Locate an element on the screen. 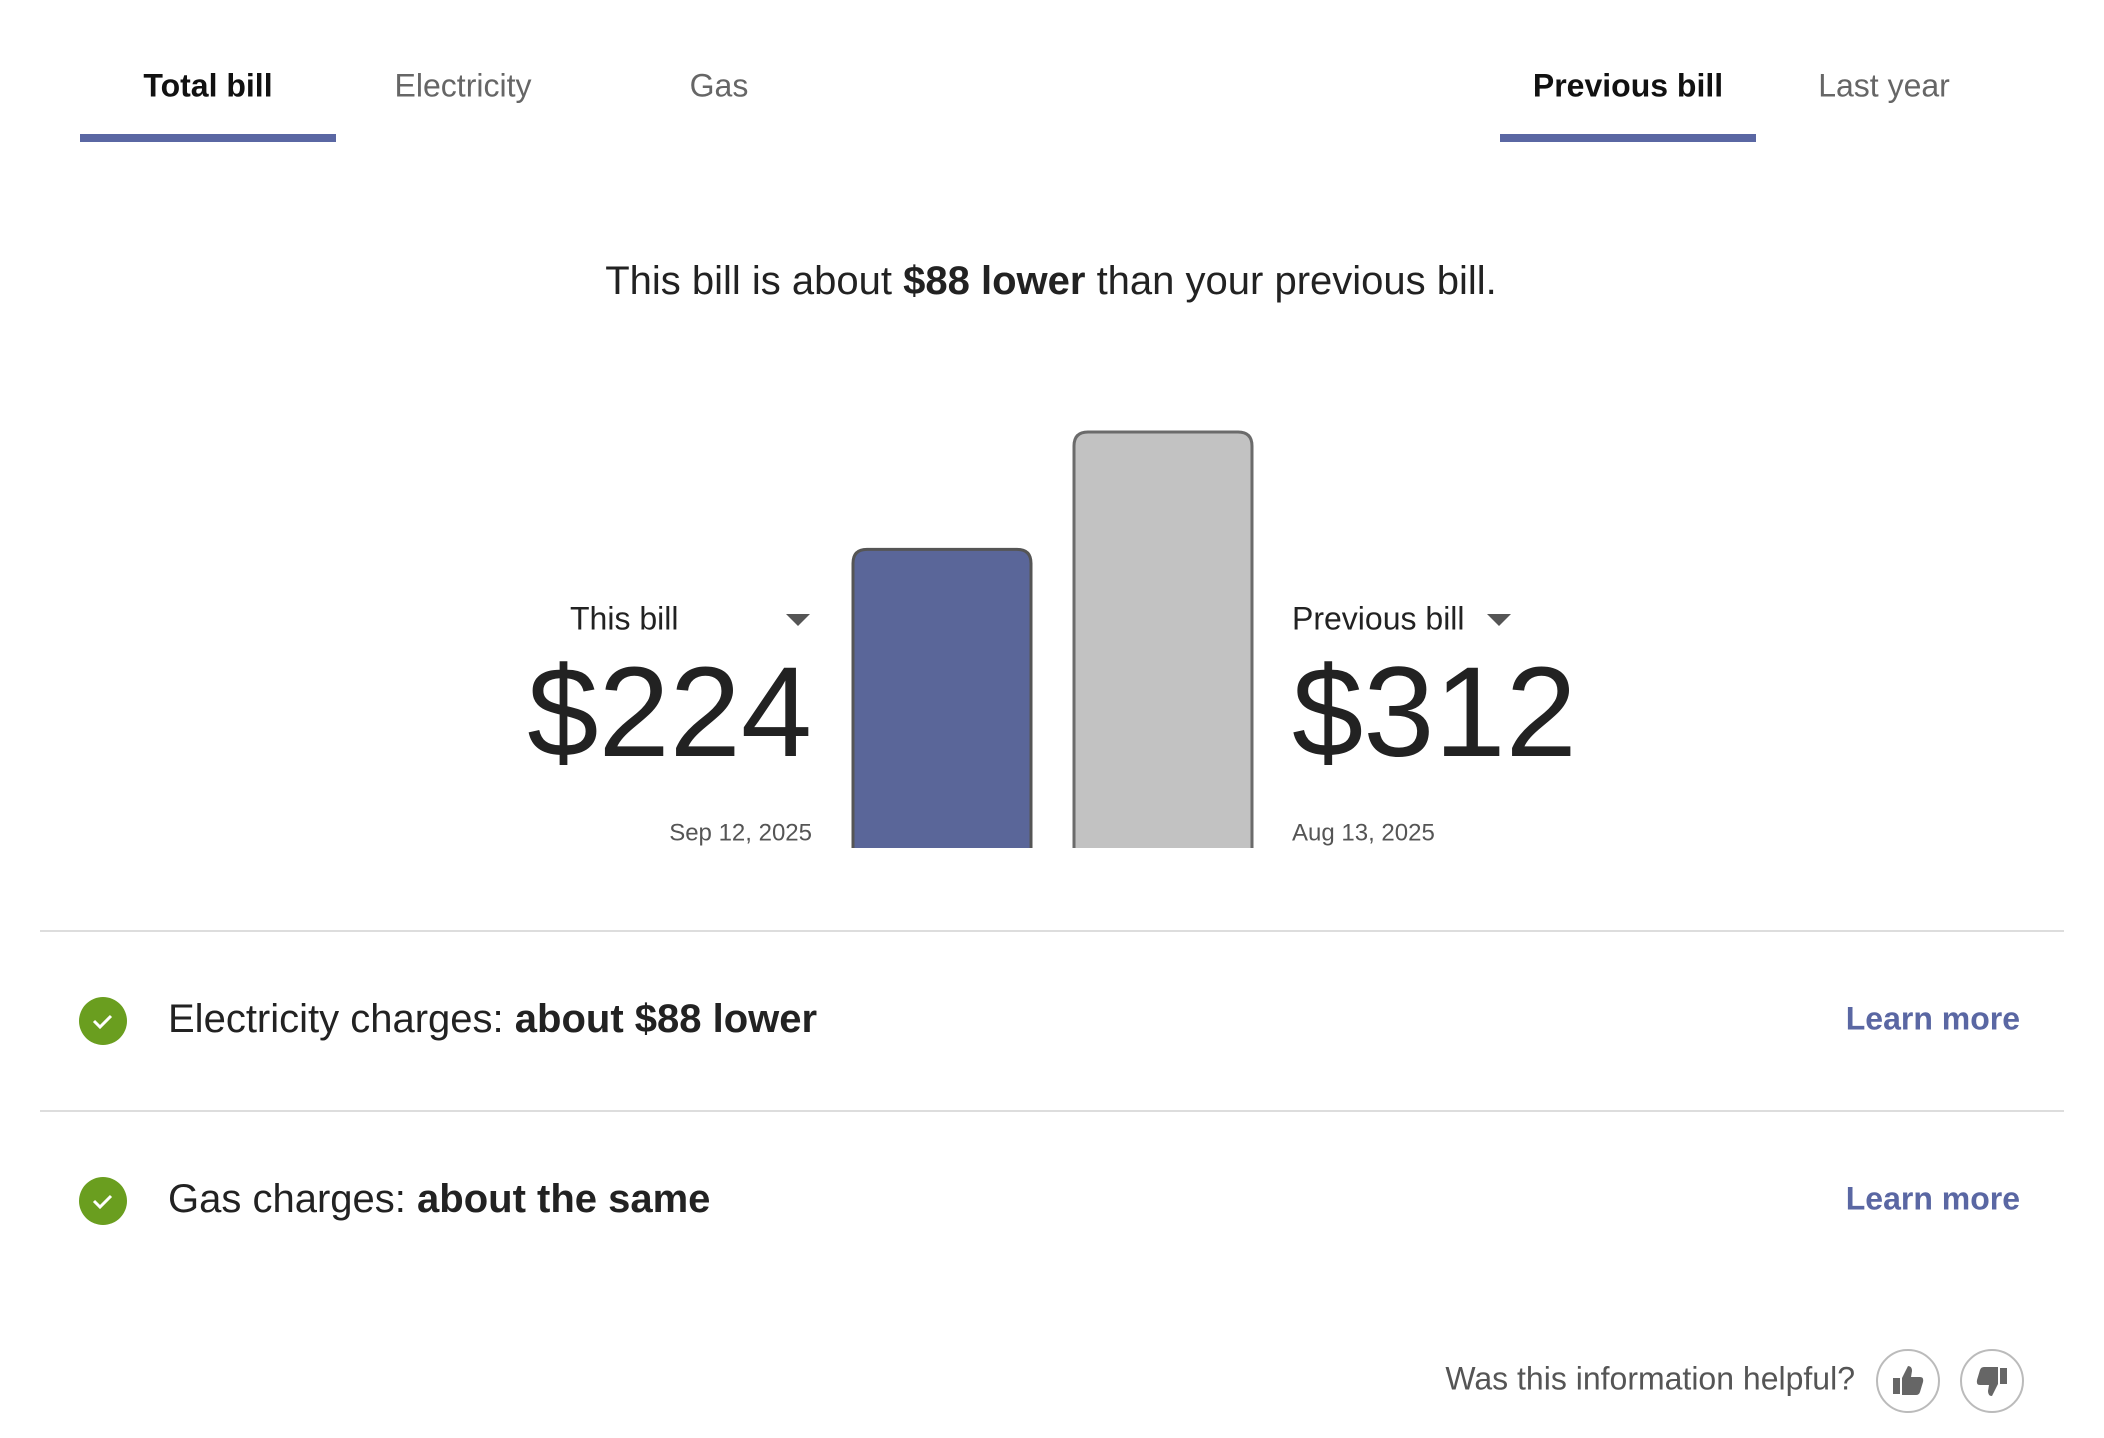 The width and height of the screenshot is (2104, 1438). summary-text: than your previous bill. is located at coordinates (1290, 281).